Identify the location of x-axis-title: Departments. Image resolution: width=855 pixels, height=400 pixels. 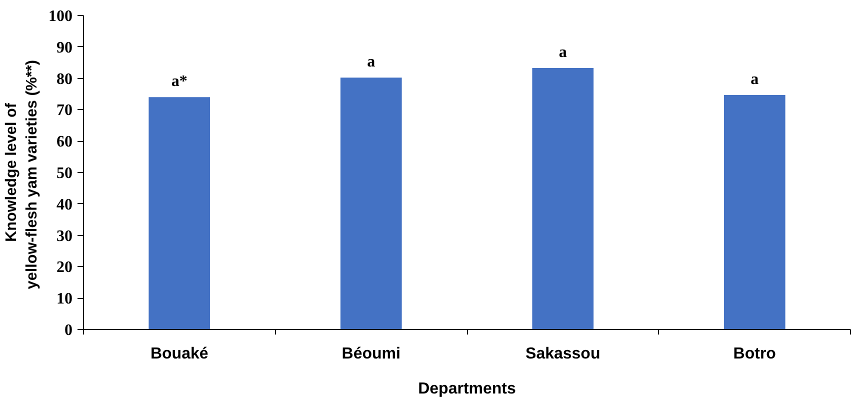
(467, 389).